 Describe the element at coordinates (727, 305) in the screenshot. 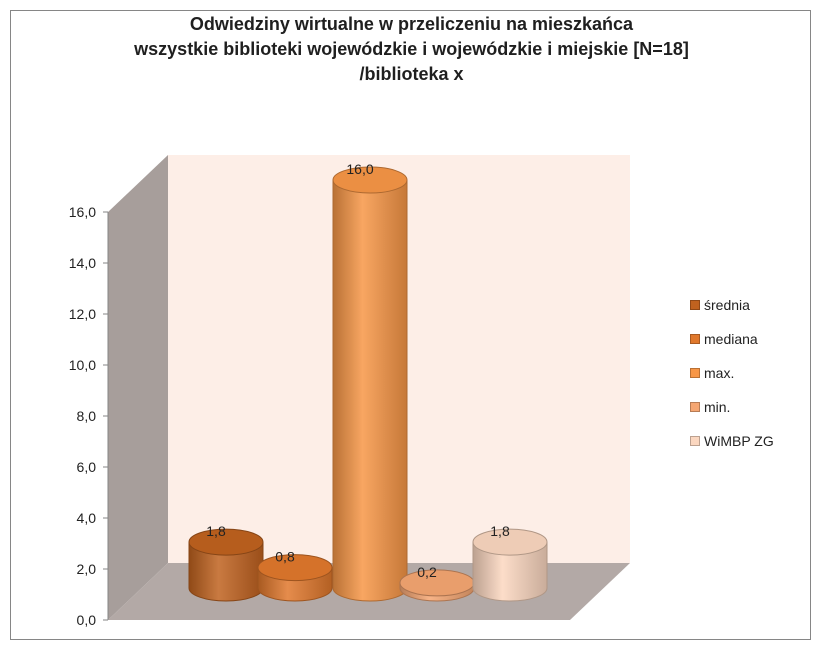

I see `legend-label: średnia` at that location.